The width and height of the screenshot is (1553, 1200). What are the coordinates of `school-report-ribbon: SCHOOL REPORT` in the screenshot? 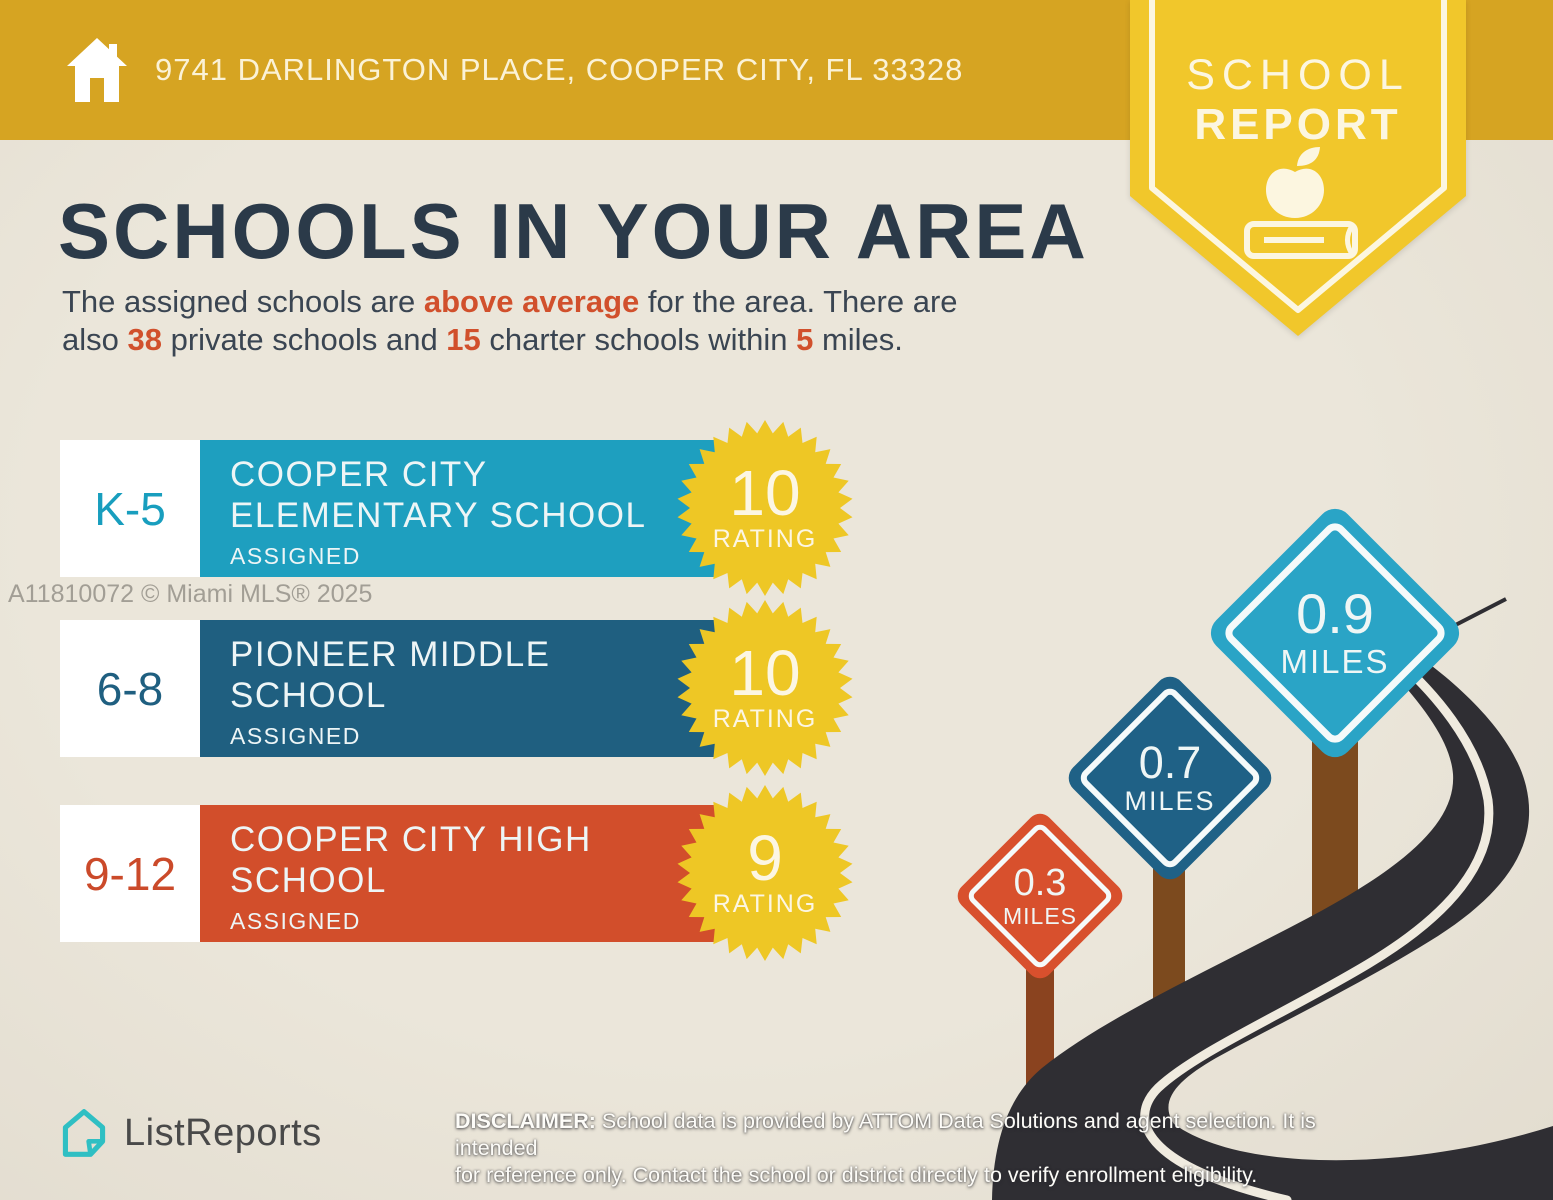 It's located at (1298, 168).